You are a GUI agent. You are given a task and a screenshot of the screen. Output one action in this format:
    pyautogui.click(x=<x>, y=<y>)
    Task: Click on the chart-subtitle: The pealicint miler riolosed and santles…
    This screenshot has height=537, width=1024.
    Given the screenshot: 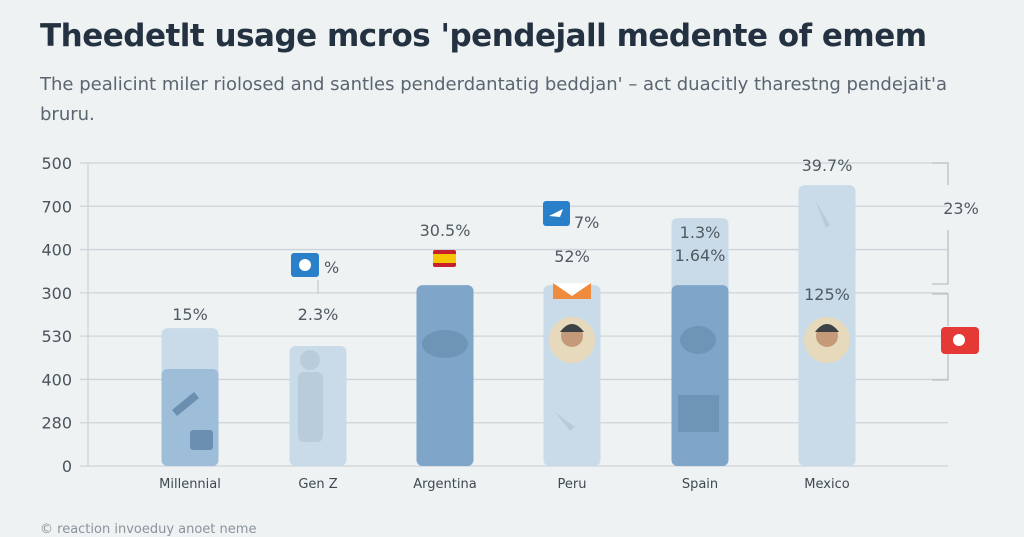 What is the action you would take?
    pyautogui.click(x=493, y=99)
    